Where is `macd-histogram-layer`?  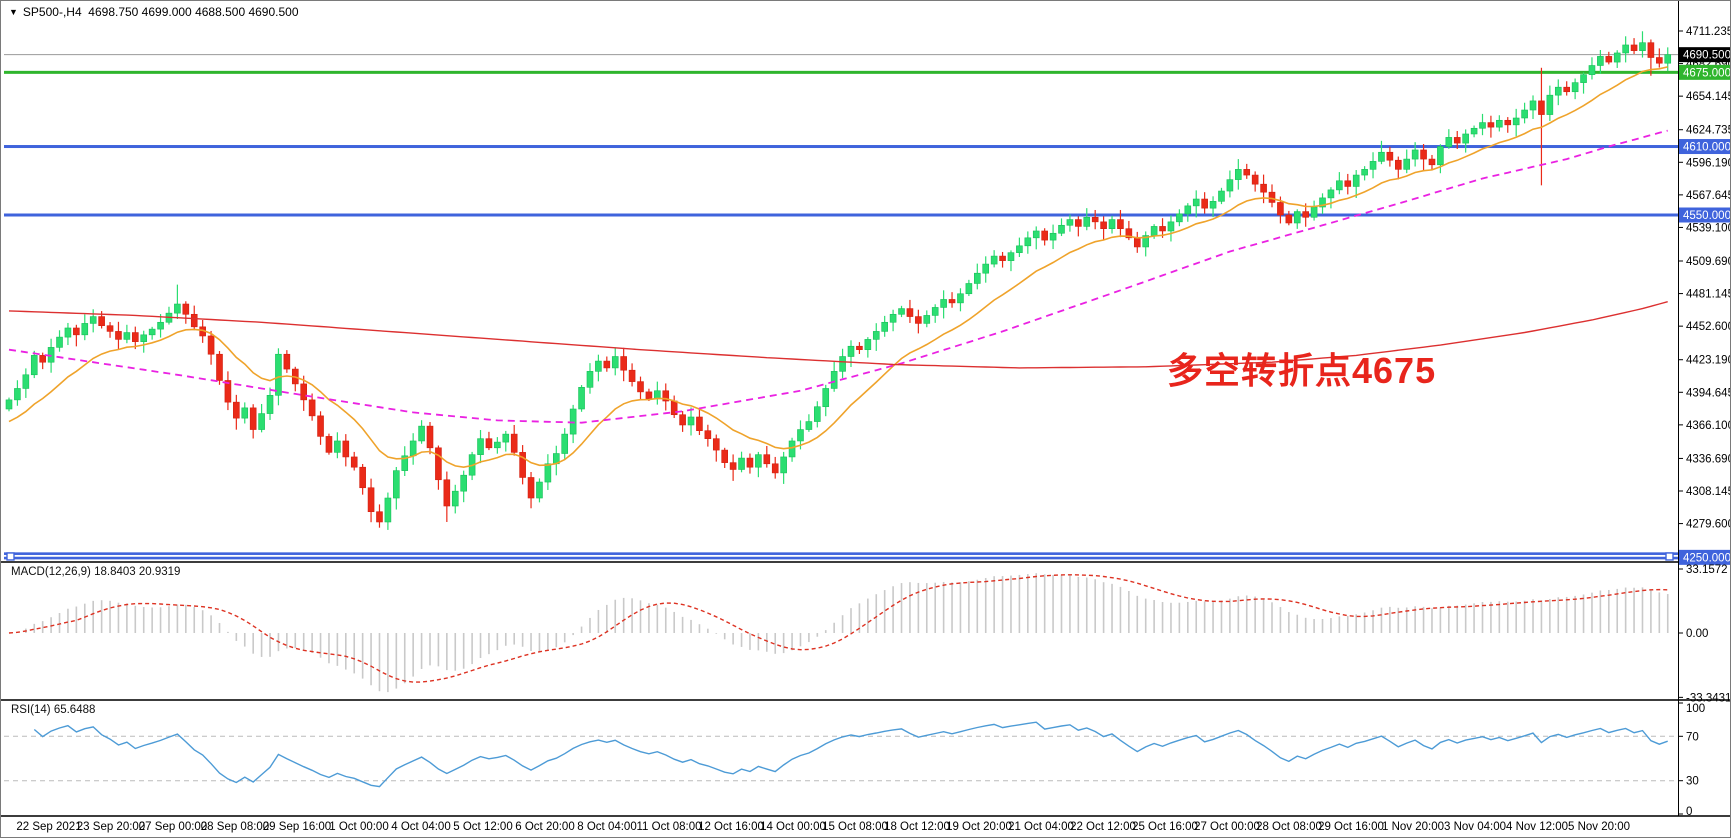
macd-histogram-layer is located at coordinates (842, 633).